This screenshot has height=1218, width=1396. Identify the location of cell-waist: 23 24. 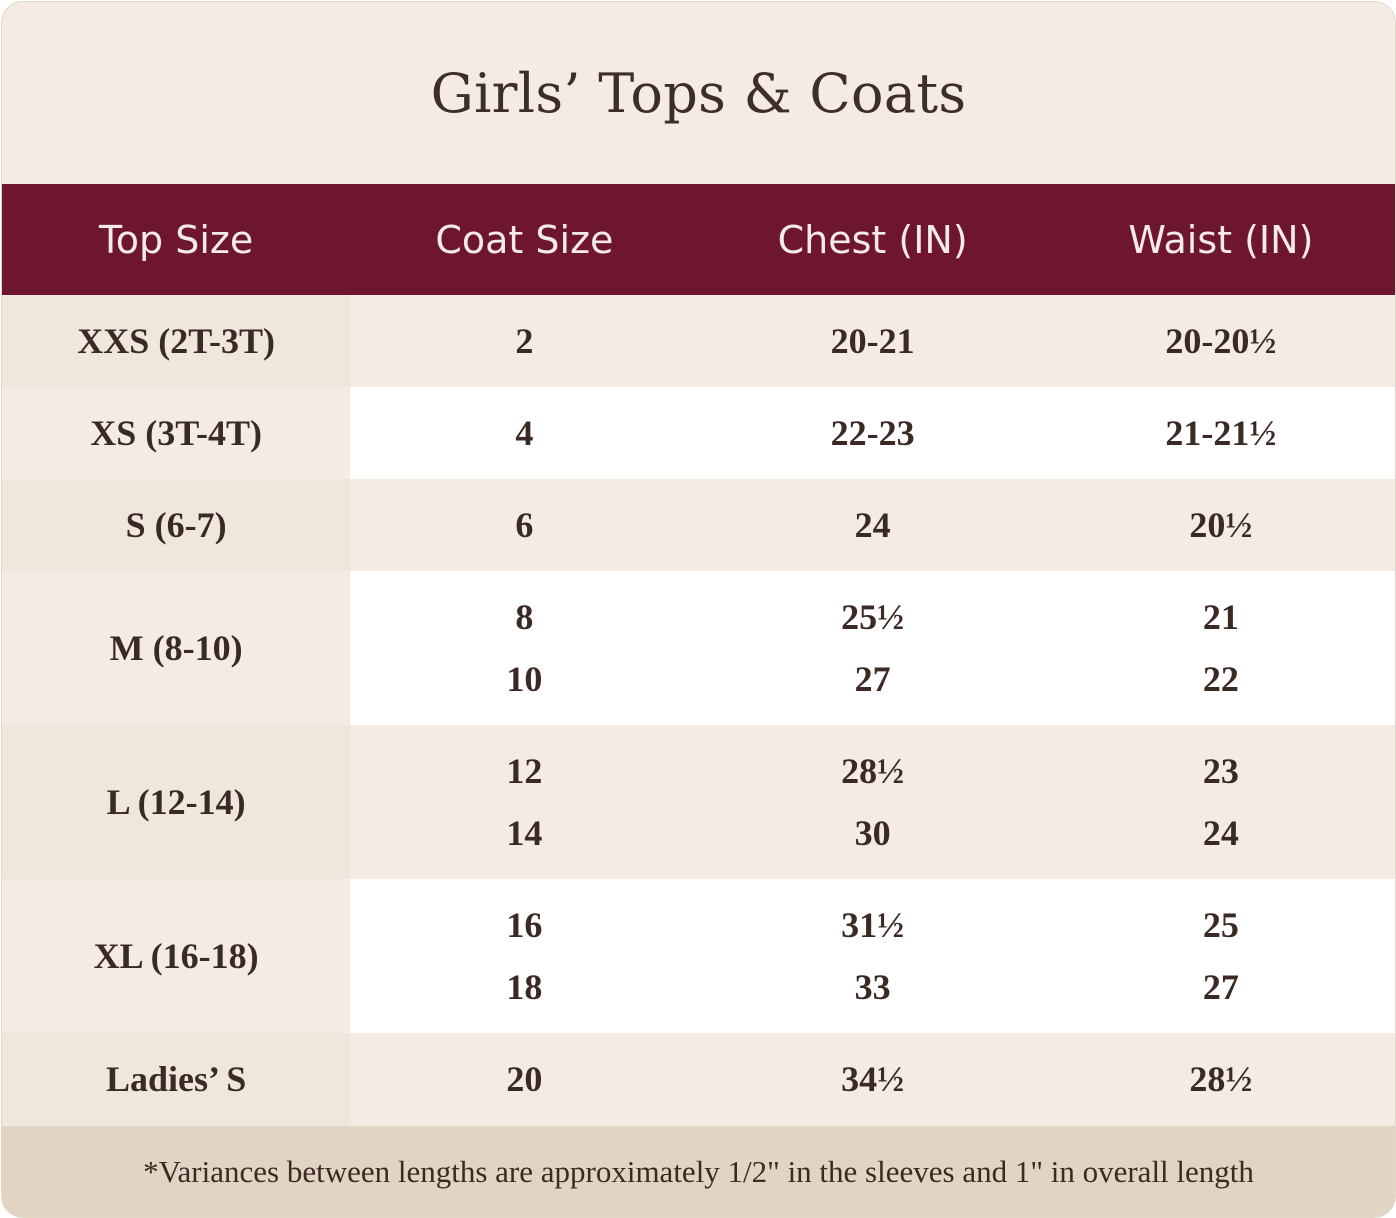
(1220, 802).